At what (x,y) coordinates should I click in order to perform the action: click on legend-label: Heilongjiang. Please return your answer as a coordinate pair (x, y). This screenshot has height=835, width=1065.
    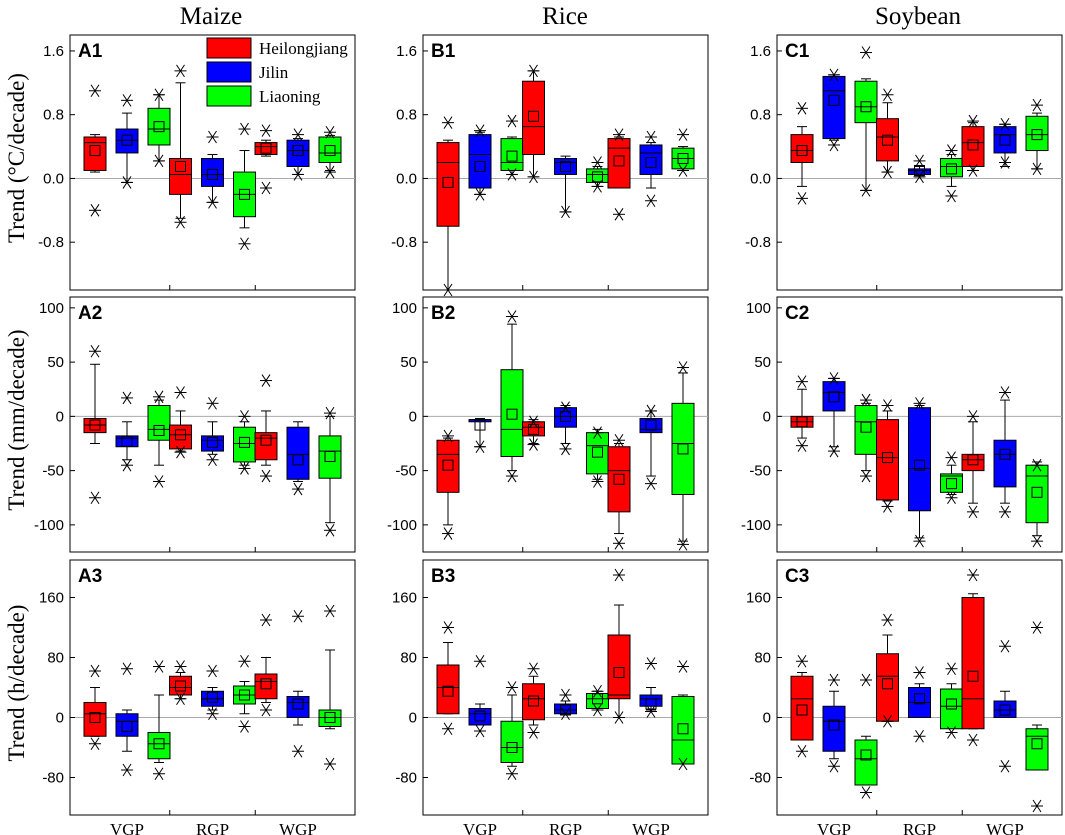
    Looking at the image, I should click on (303, 48).